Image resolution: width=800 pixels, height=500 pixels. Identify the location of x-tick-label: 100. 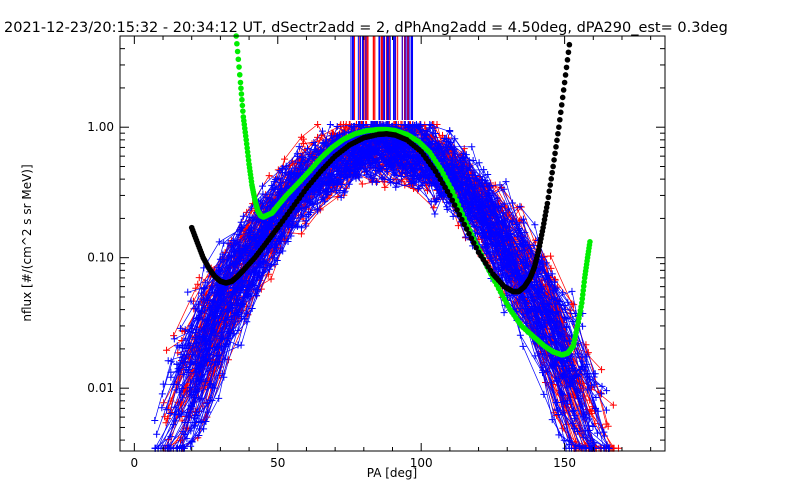
(421, 463).